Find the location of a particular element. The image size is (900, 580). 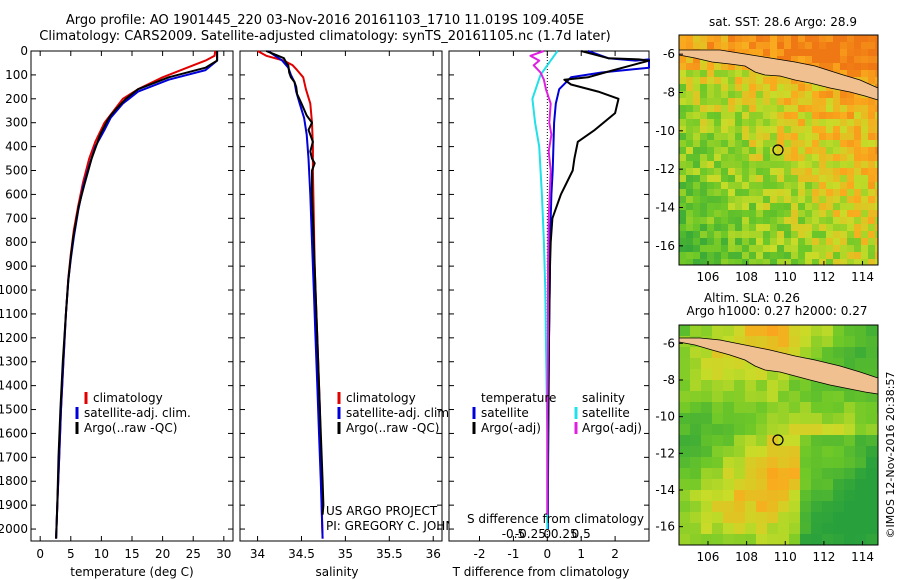

map-x-tick-label: 114 is located at coordinates (862, 557).